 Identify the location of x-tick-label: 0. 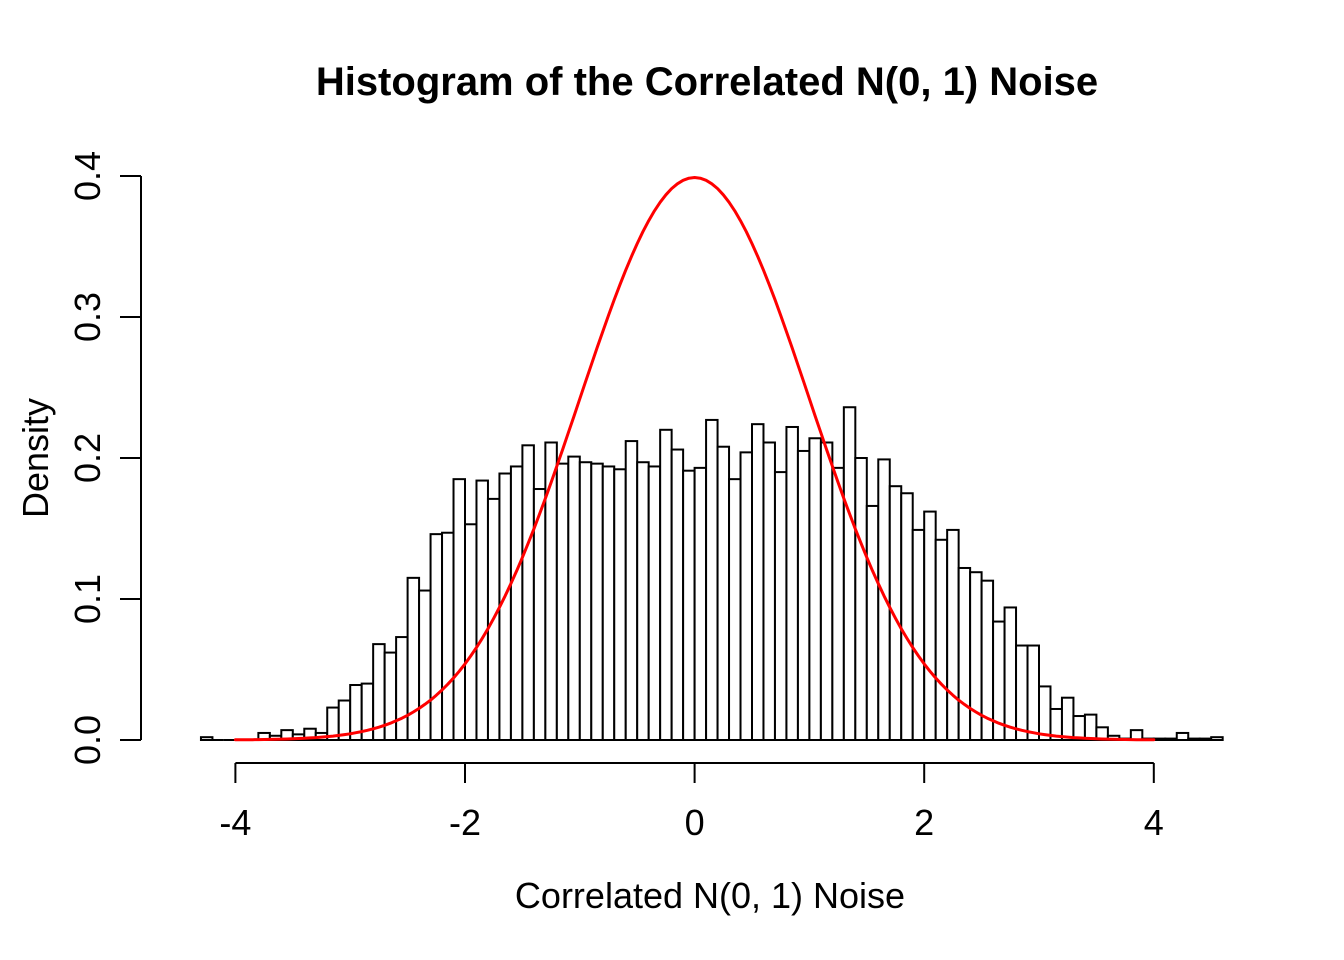
(695, 822).